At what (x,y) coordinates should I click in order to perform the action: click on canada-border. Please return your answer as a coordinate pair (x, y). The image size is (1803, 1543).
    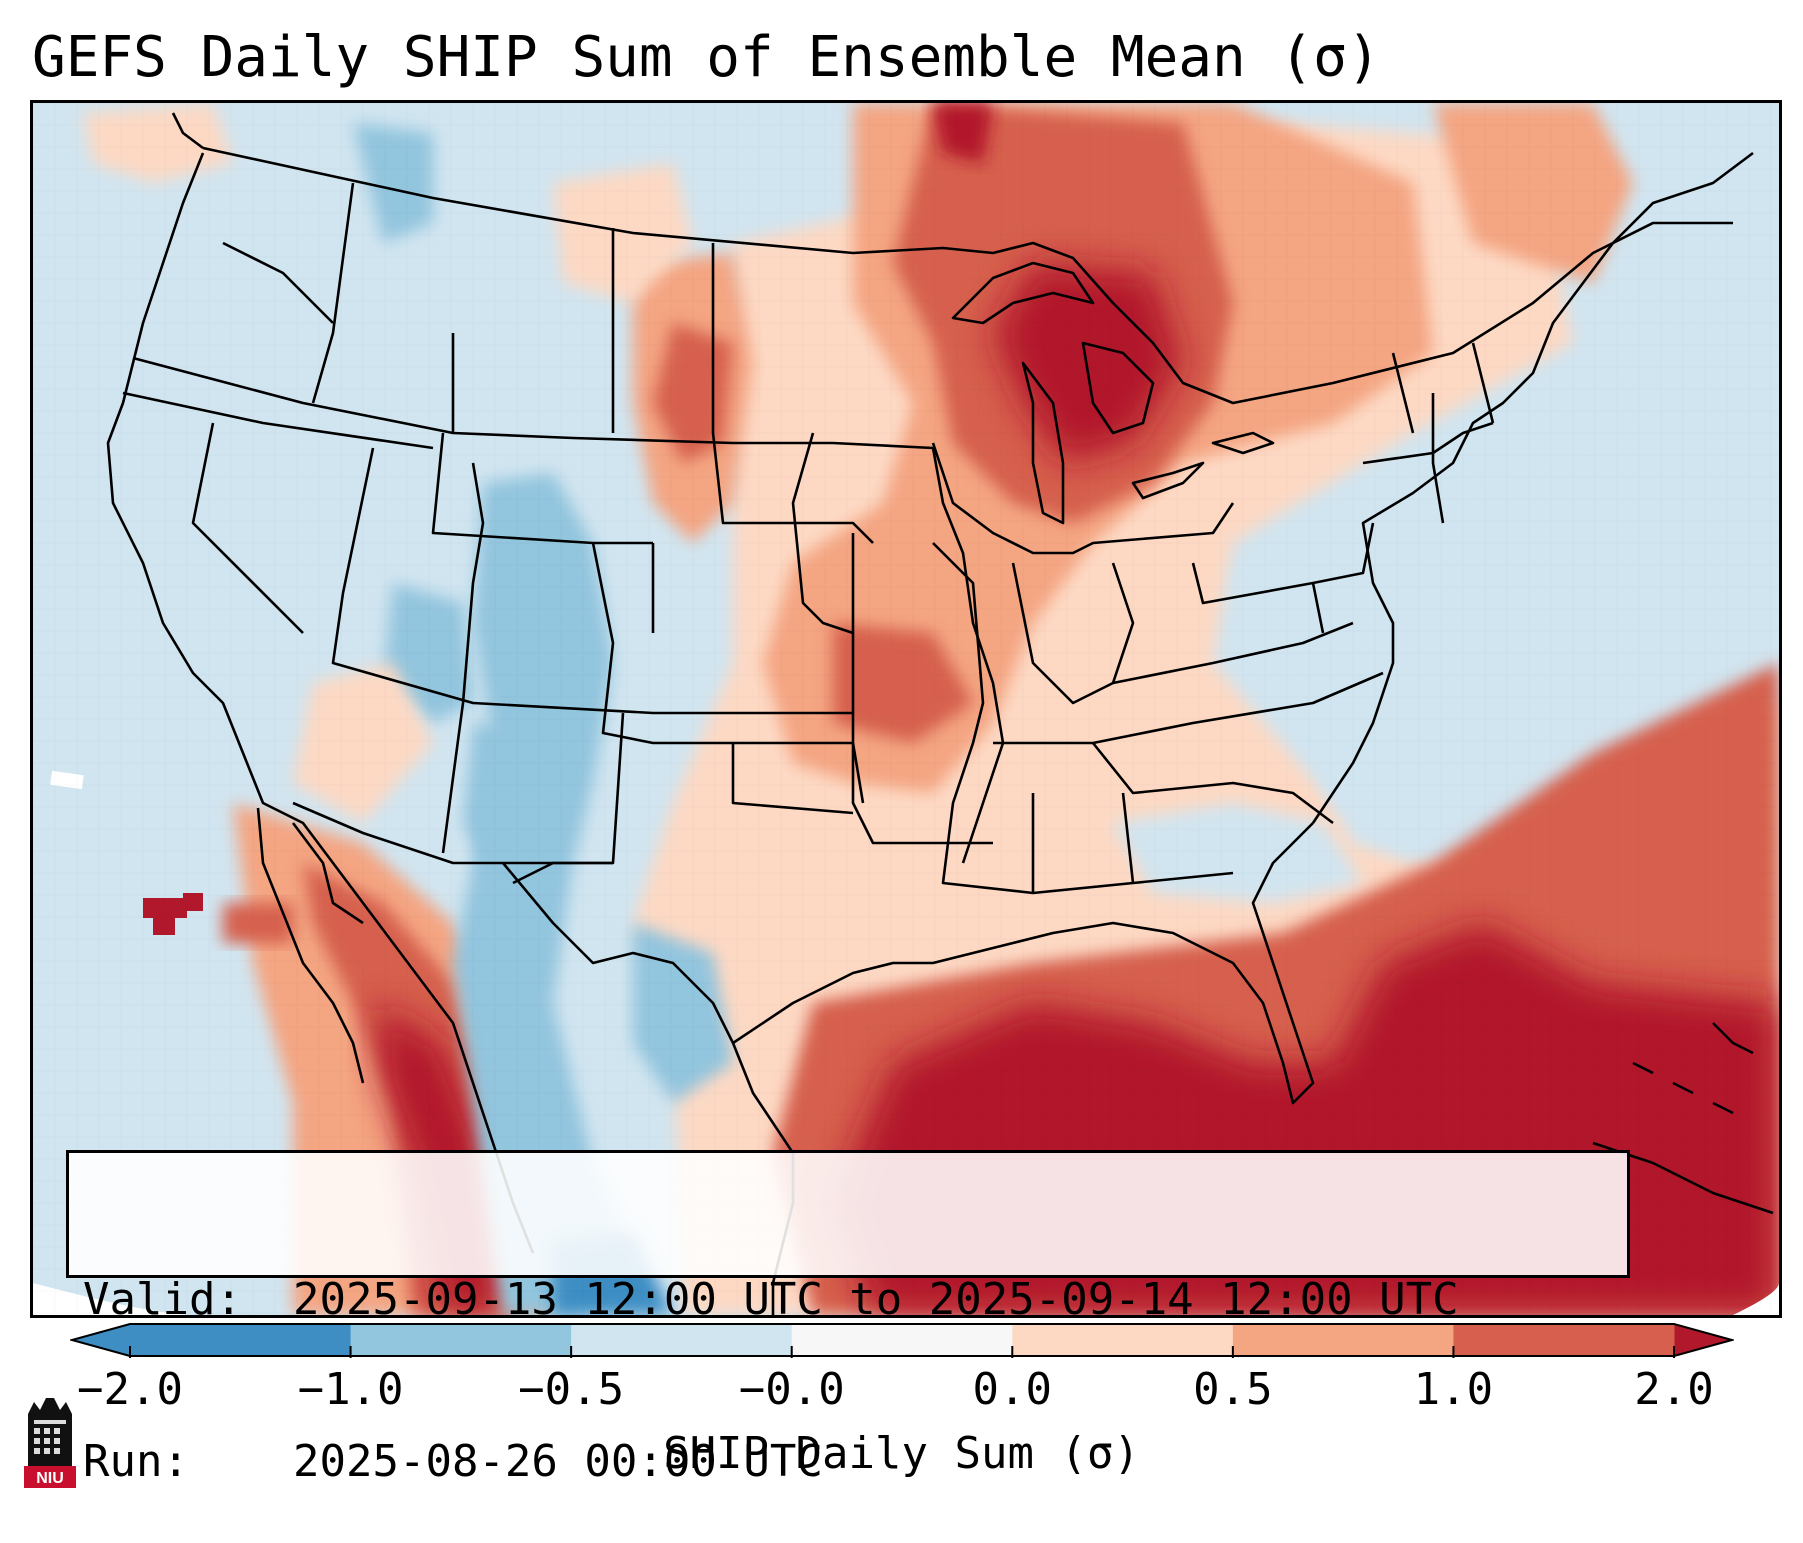
    Looking at the image, I should click on (967, 275).